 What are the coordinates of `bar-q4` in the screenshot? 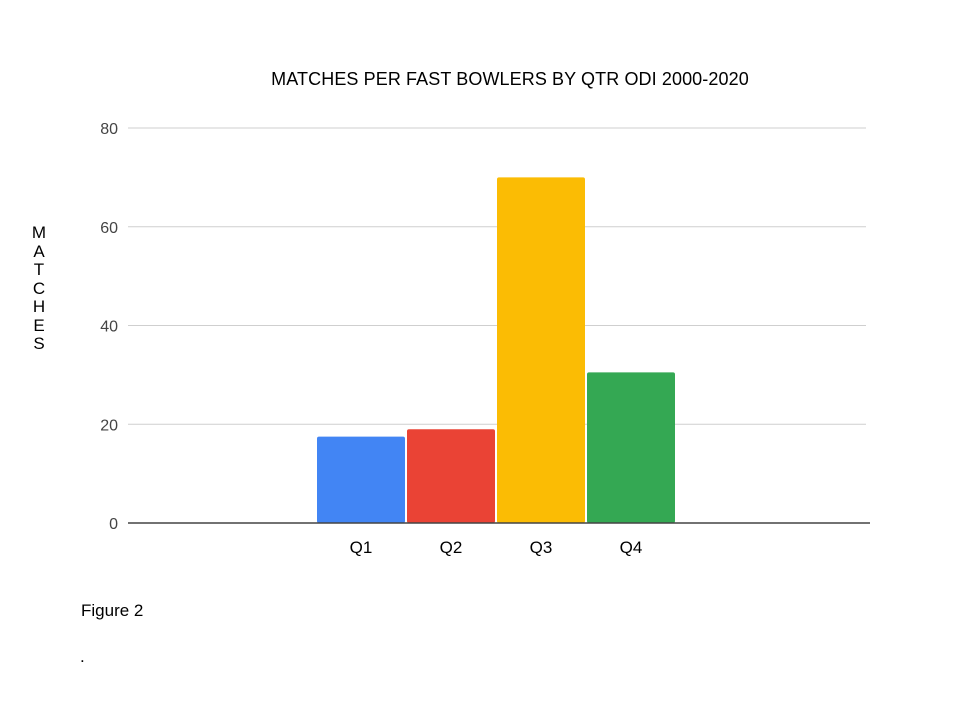 It's located at (631, 447).